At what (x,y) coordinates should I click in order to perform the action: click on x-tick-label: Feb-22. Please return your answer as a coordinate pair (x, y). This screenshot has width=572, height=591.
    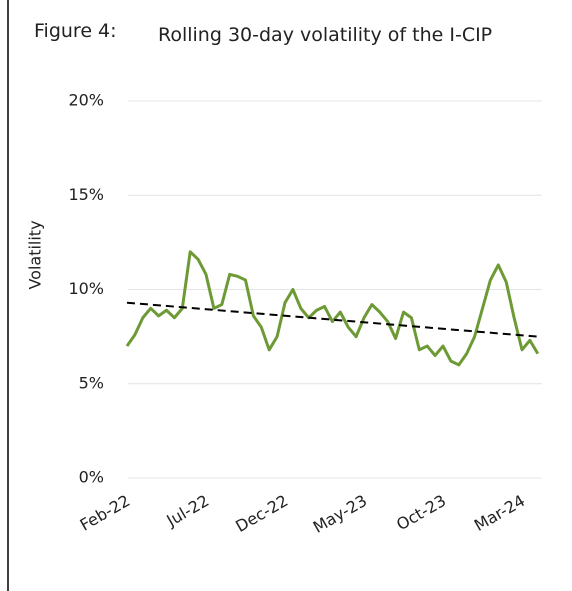
    Looking at the image, I should click on (105, 513).